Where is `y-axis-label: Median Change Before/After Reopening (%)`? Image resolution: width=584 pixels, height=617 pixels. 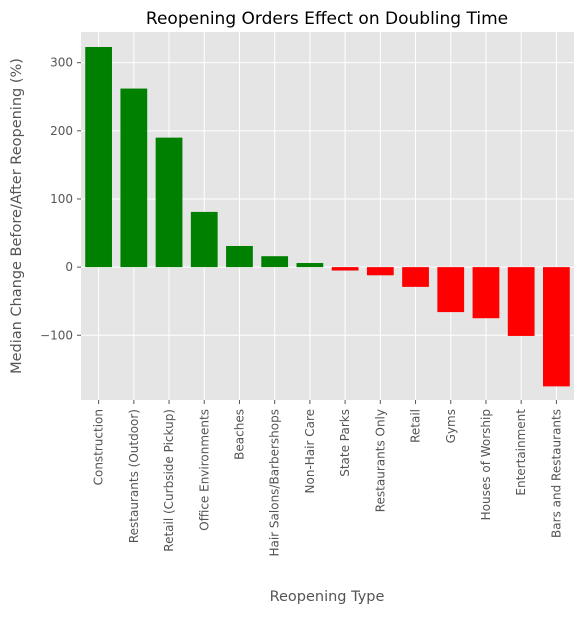 y-axis-label: Median Change Before/After Reopening (%) is located at coordinates (17, 216).